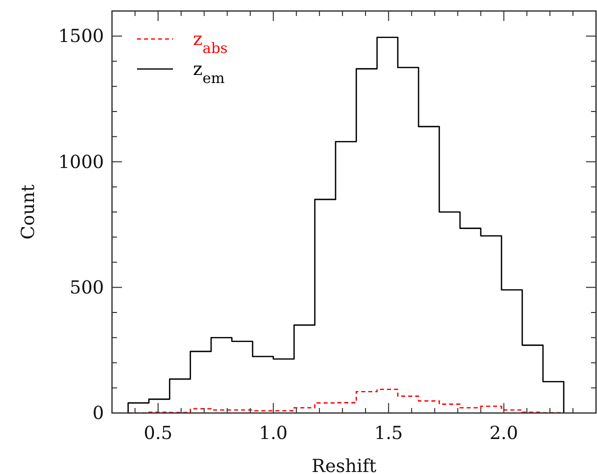  Describe the element at coordinates (388, 433) in the screenshot. I see `x-tick-label: 1.5` at that location.